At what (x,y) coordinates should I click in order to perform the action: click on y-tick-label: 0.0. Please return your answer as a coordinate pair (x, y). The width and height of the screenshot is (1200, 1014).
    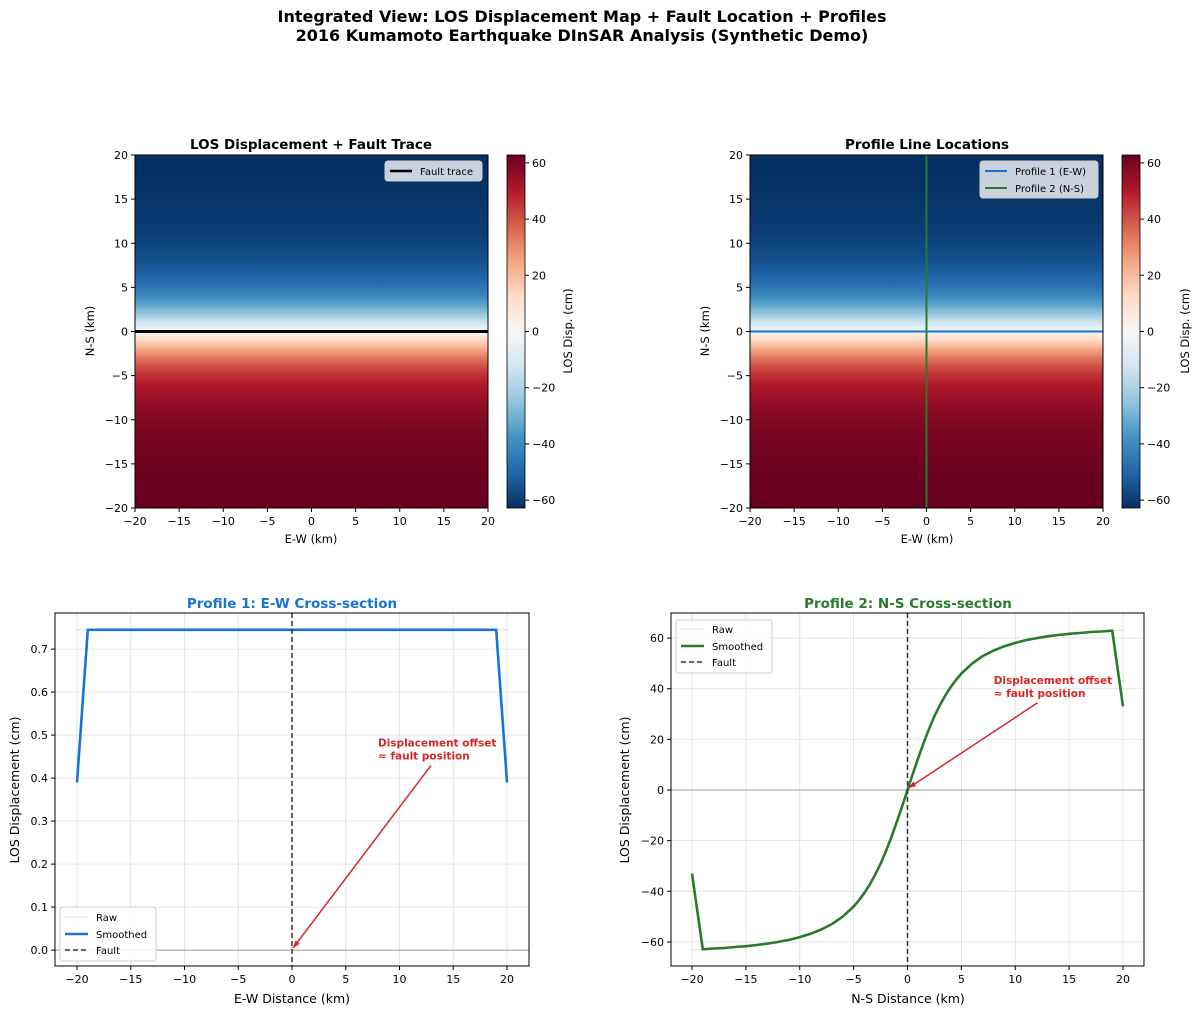
    Looking at the image, I should click on (40, 950).